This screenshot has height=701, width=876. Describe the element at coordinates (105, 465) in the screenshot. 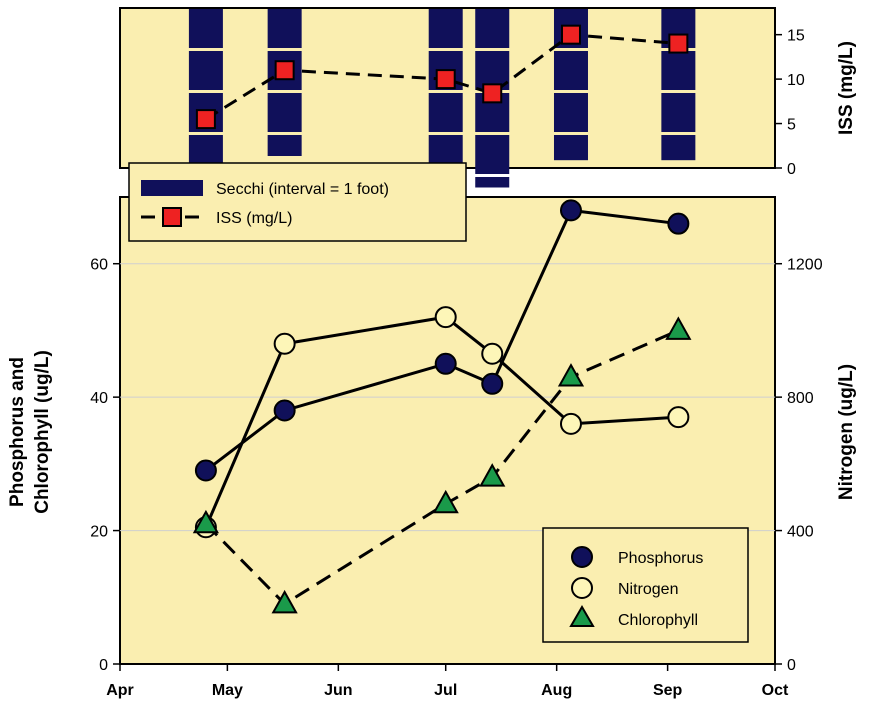

I see `left-y-axis: 0 20 40 60` at that location.